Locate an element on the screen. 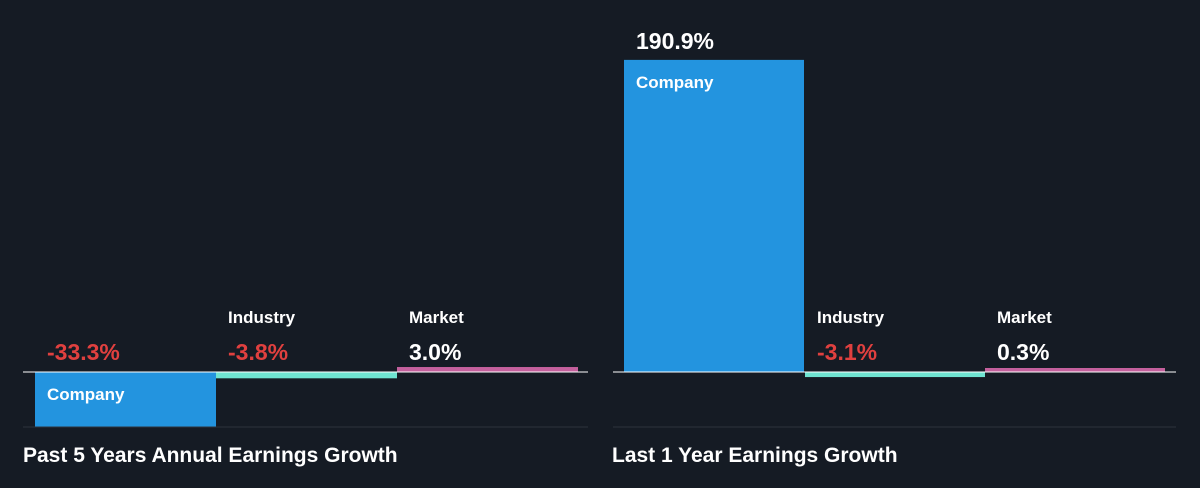 The image size is (1200, 488). bar-1y-industry is located at coordinates (895, 375).